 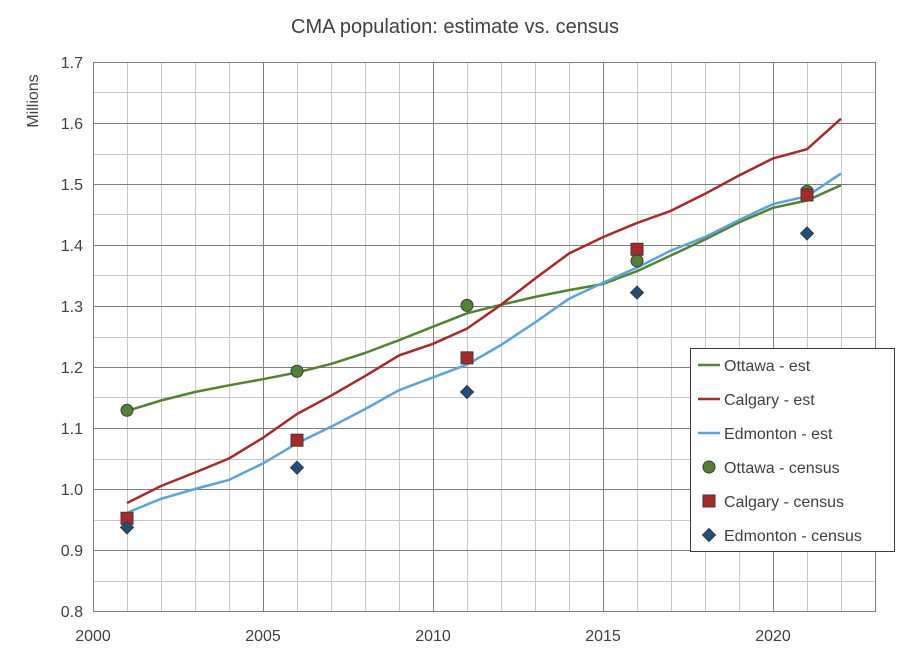 I want to click on y-tick-label: 1.0, so click(x=72, y=490).